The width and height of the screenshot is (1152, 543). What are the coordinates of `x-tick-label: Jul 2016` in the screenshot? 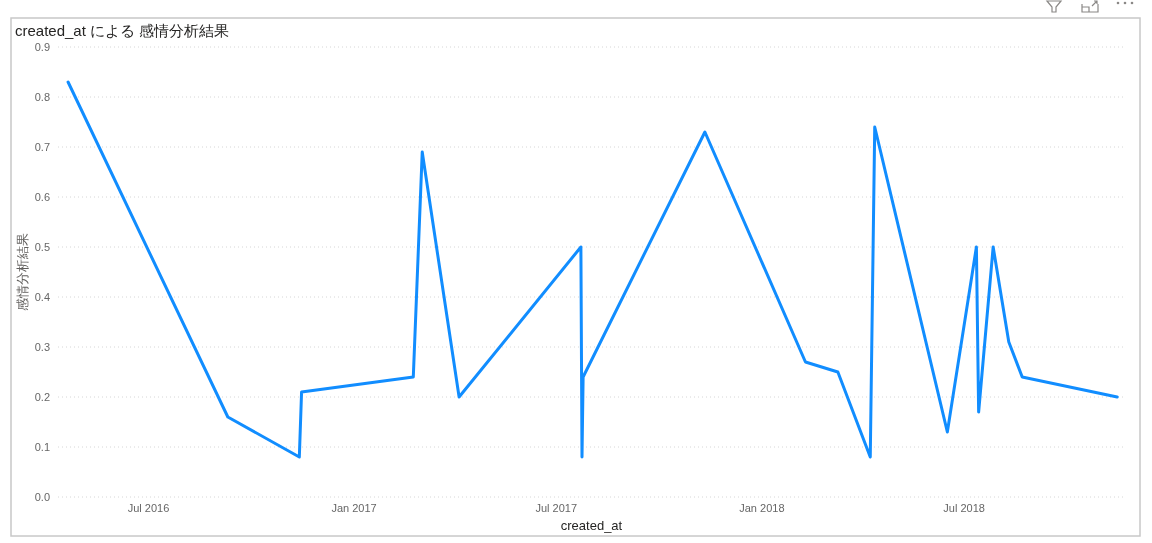 It's located at (148, 508).